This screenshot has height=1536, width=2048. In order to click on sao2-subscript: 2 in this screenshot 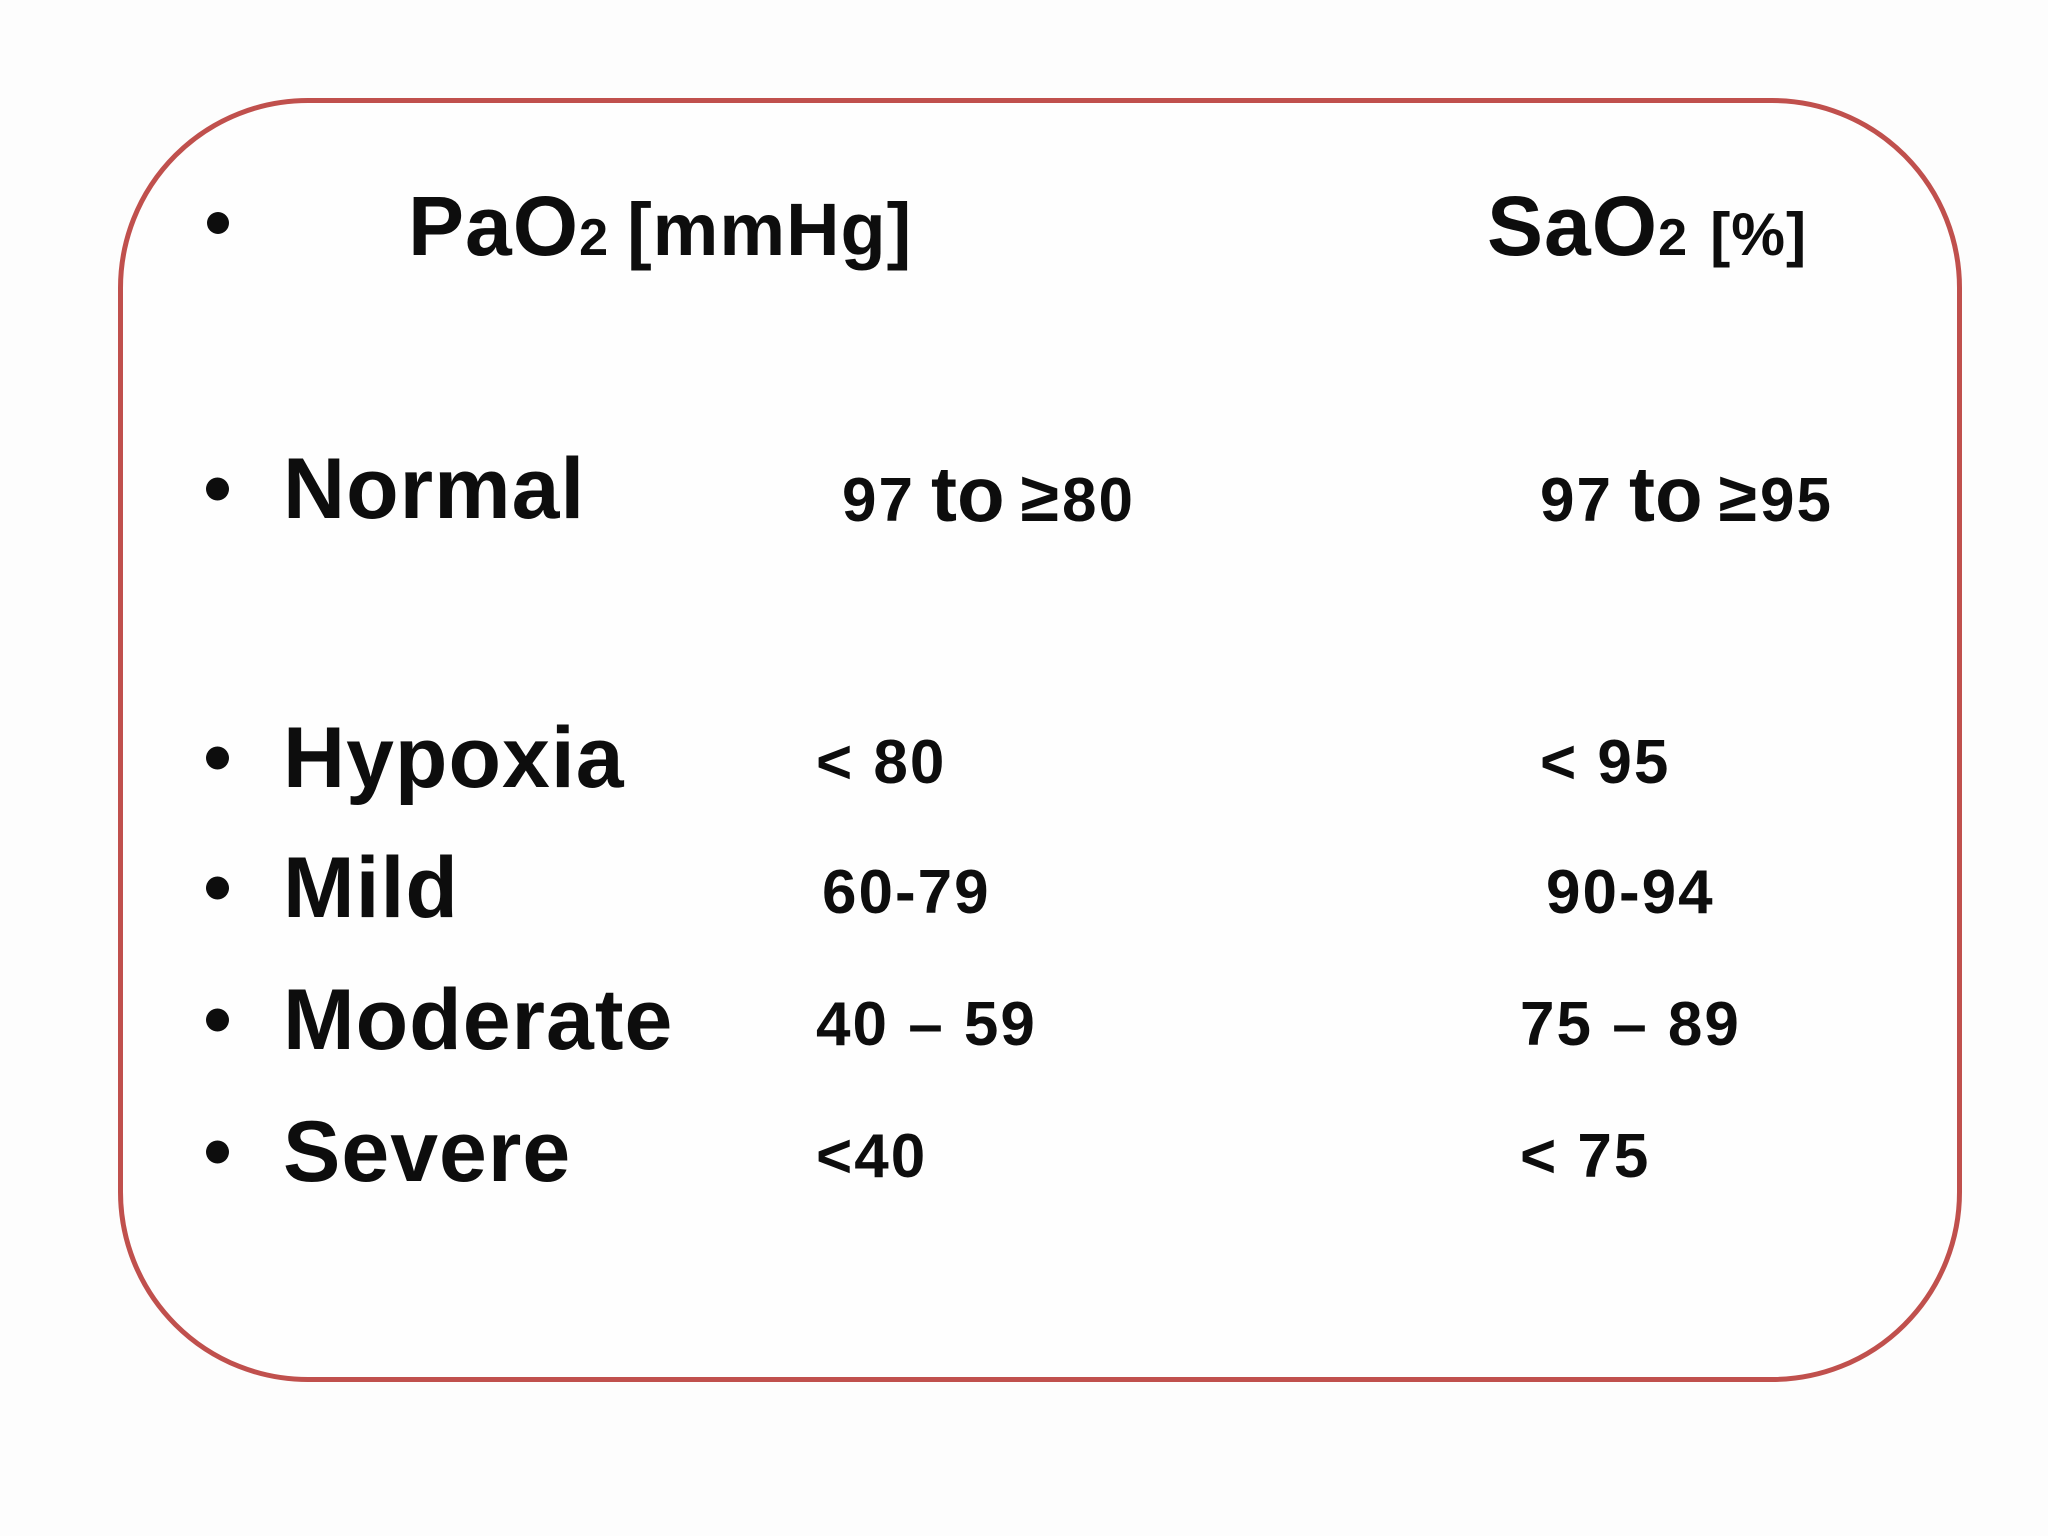, I will do `click(1673, 238)`.